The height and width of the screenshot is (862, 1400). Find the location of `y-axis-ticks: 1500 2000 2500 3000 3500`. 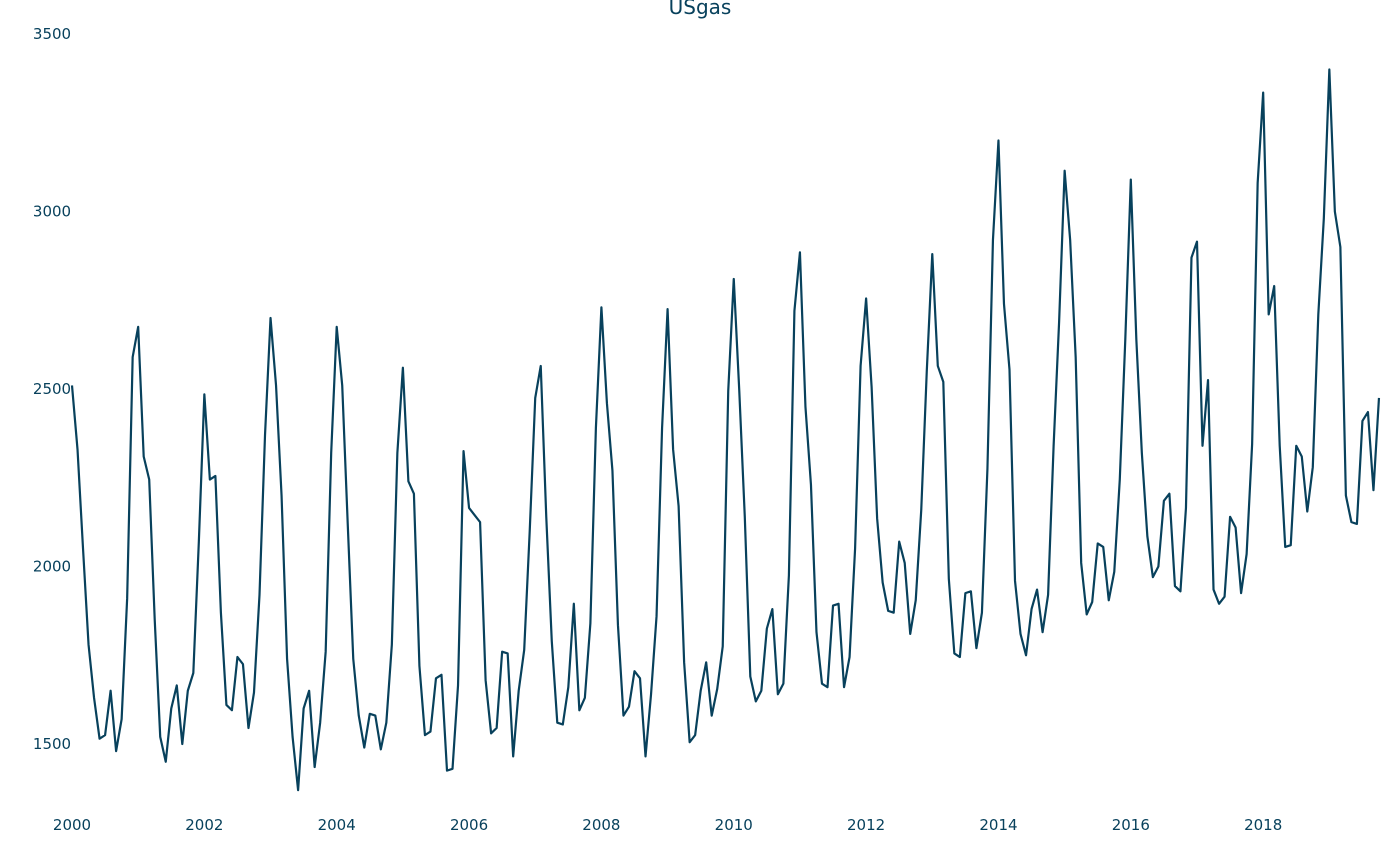

y-axis-ticks: 1500 2000 2500 3000 3500 is located at coordinates (52, 389).